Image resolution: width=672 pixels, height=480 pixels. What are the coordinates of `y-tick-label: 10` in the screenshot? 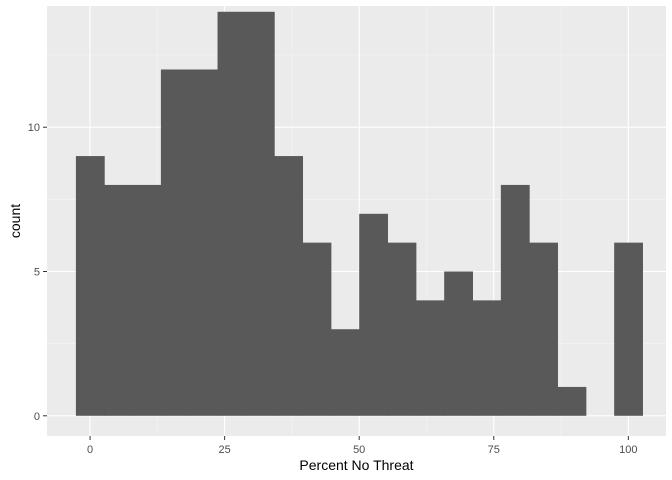 It's located at (34, 128).